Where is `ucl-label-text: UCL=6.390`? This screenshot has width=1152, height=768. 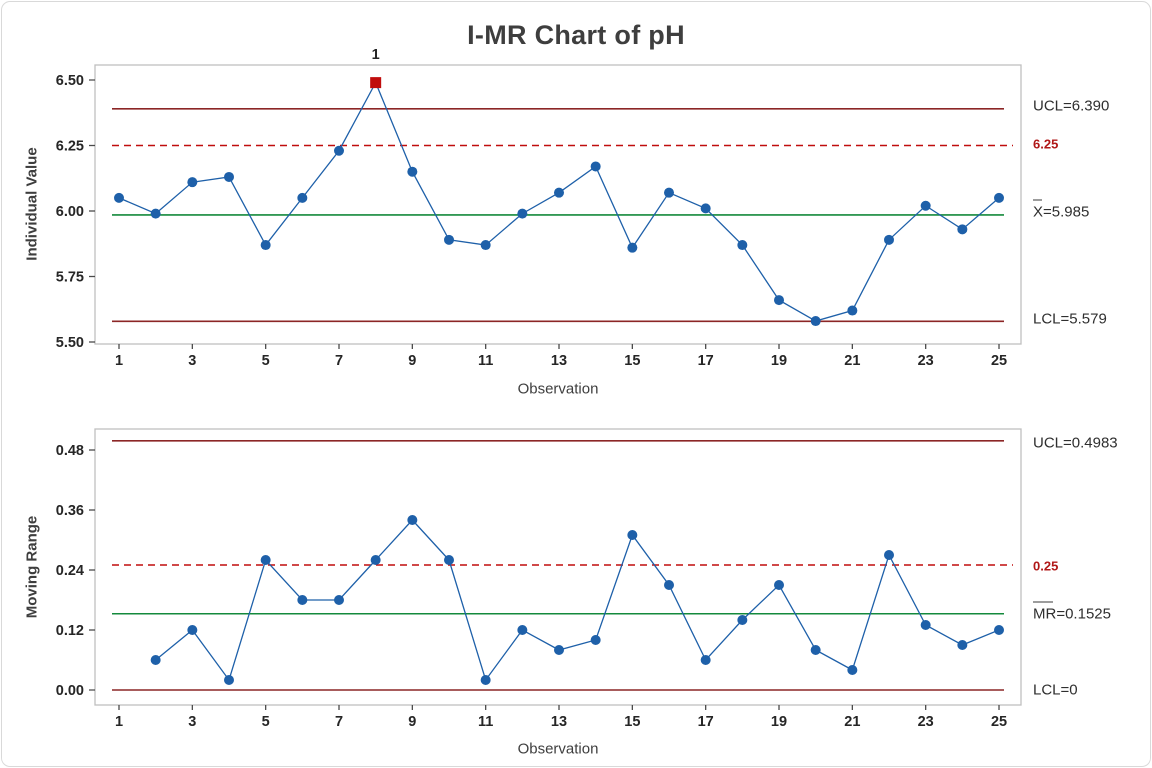
ucl-label-text: UCL=6.390 is located at coordinates (1071, 106).